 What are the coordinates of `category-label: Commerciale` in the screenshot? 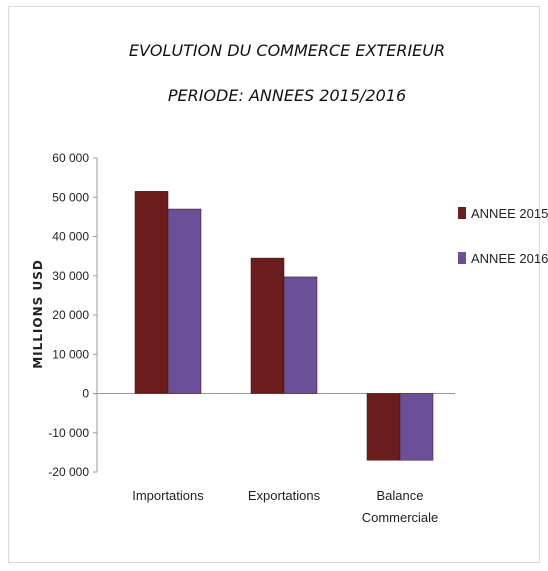 It's located at (400, 517).